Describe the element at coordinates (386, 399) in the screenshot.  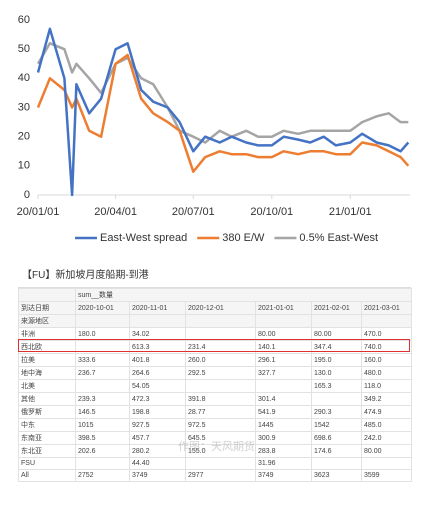
I see `table-cell: 349.2` at that location.